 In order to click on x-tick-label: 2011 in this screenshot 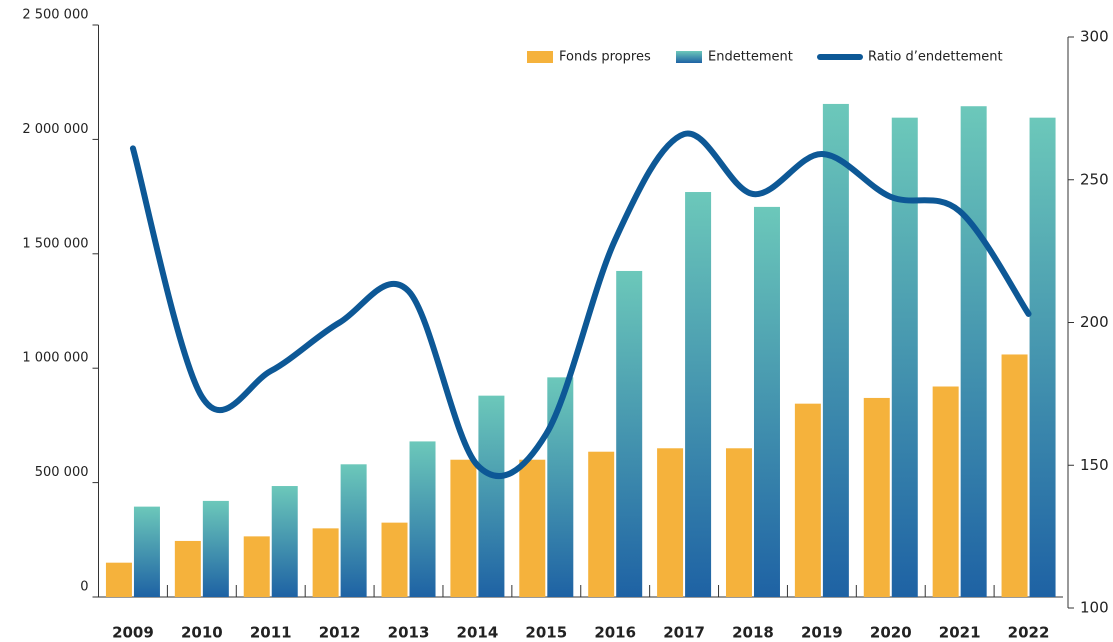, I will do `click(271, 633)`.